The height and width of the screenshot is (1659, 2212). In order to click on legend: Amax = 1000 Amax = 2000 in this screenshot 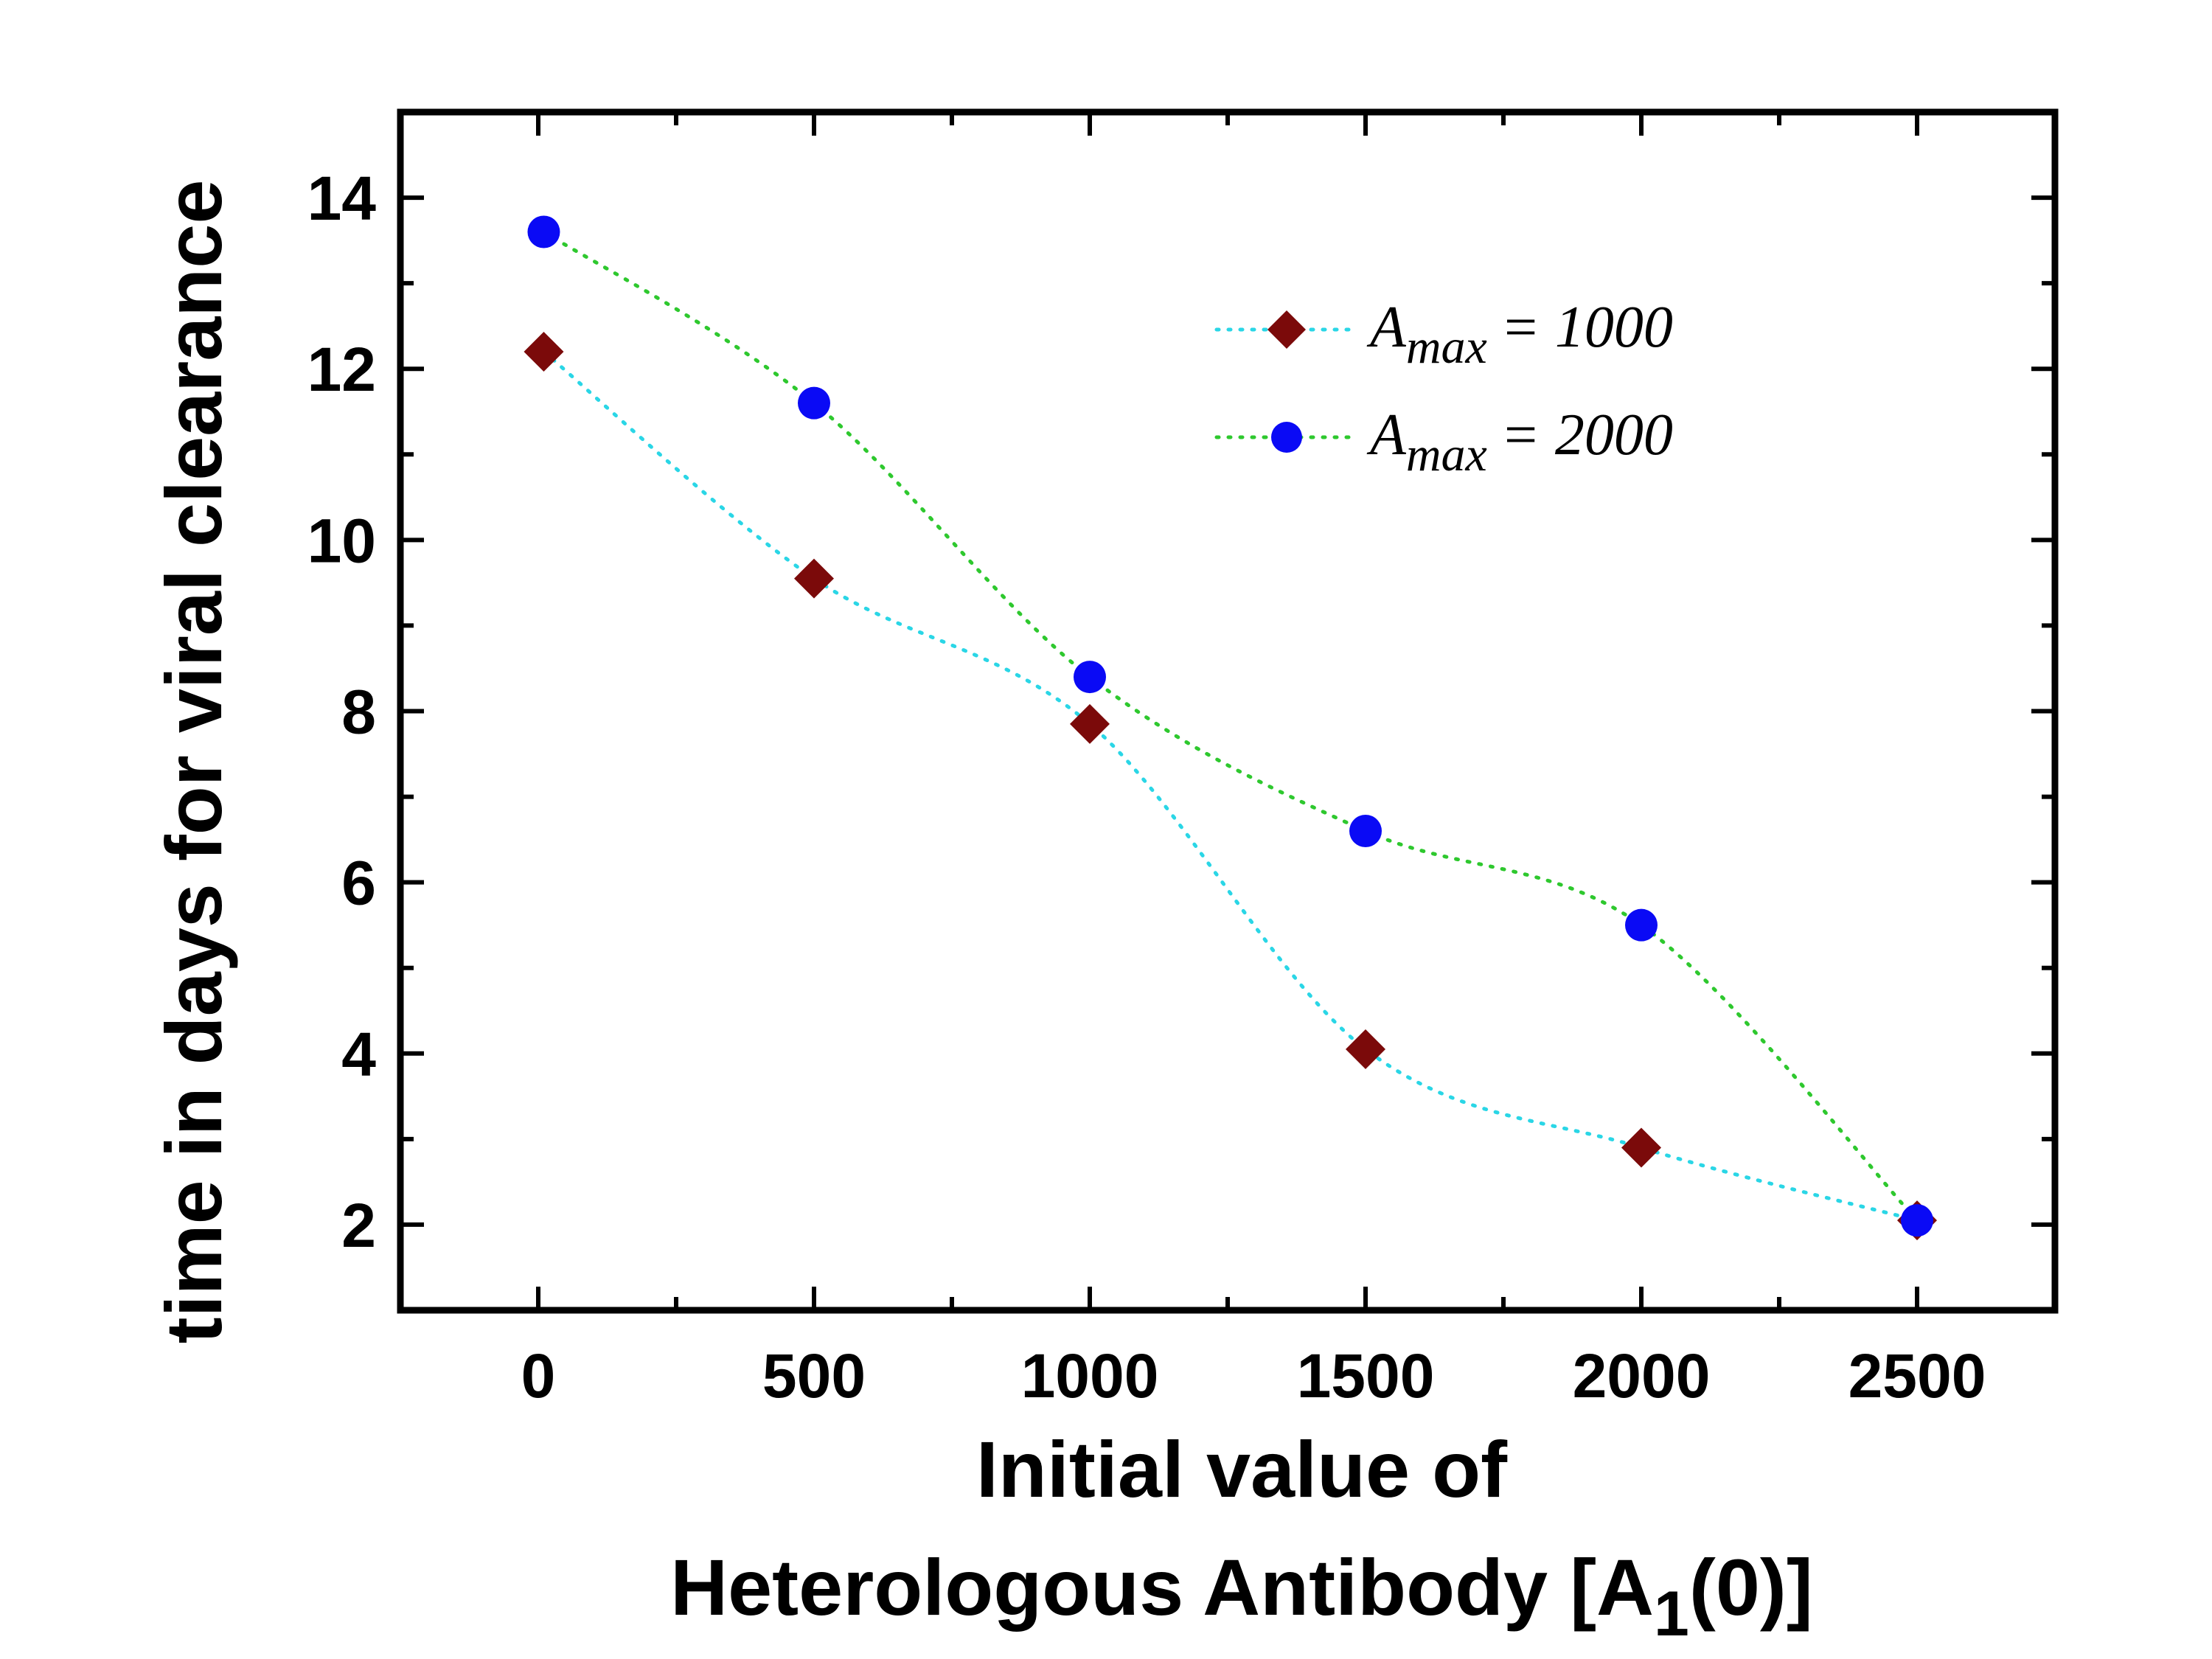, I will do `click(1443, 388)`.